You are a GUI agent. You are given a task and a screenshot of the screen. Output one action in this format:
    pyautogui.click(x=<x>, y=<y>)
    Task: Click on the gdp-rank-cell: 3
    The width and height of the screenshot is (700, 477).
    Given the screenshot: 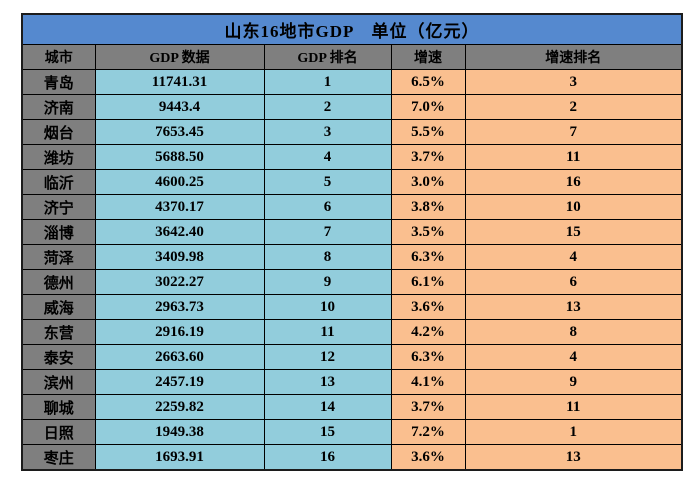 What is the action you would take?
    pyautogui.click(x=327, y=132)
    